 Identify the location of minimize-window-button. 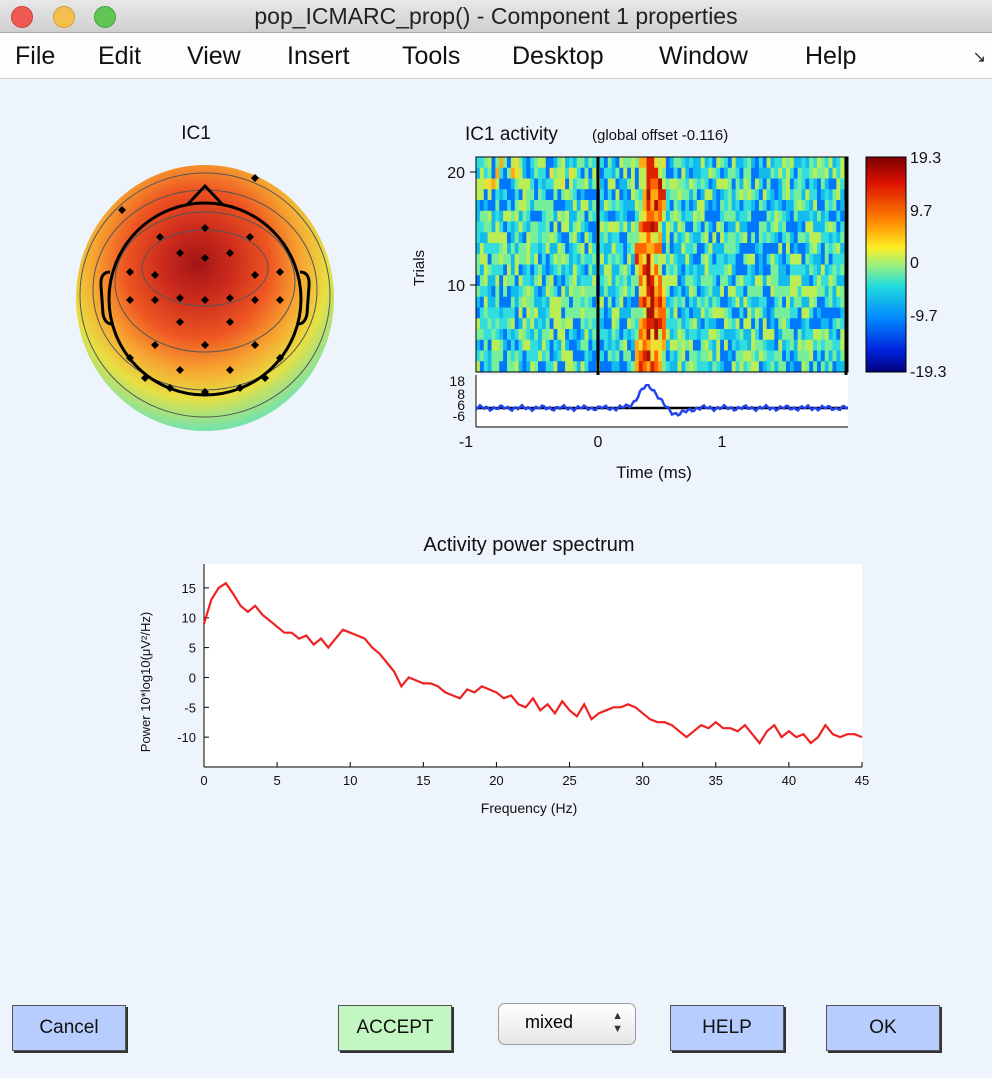
(64, 17).